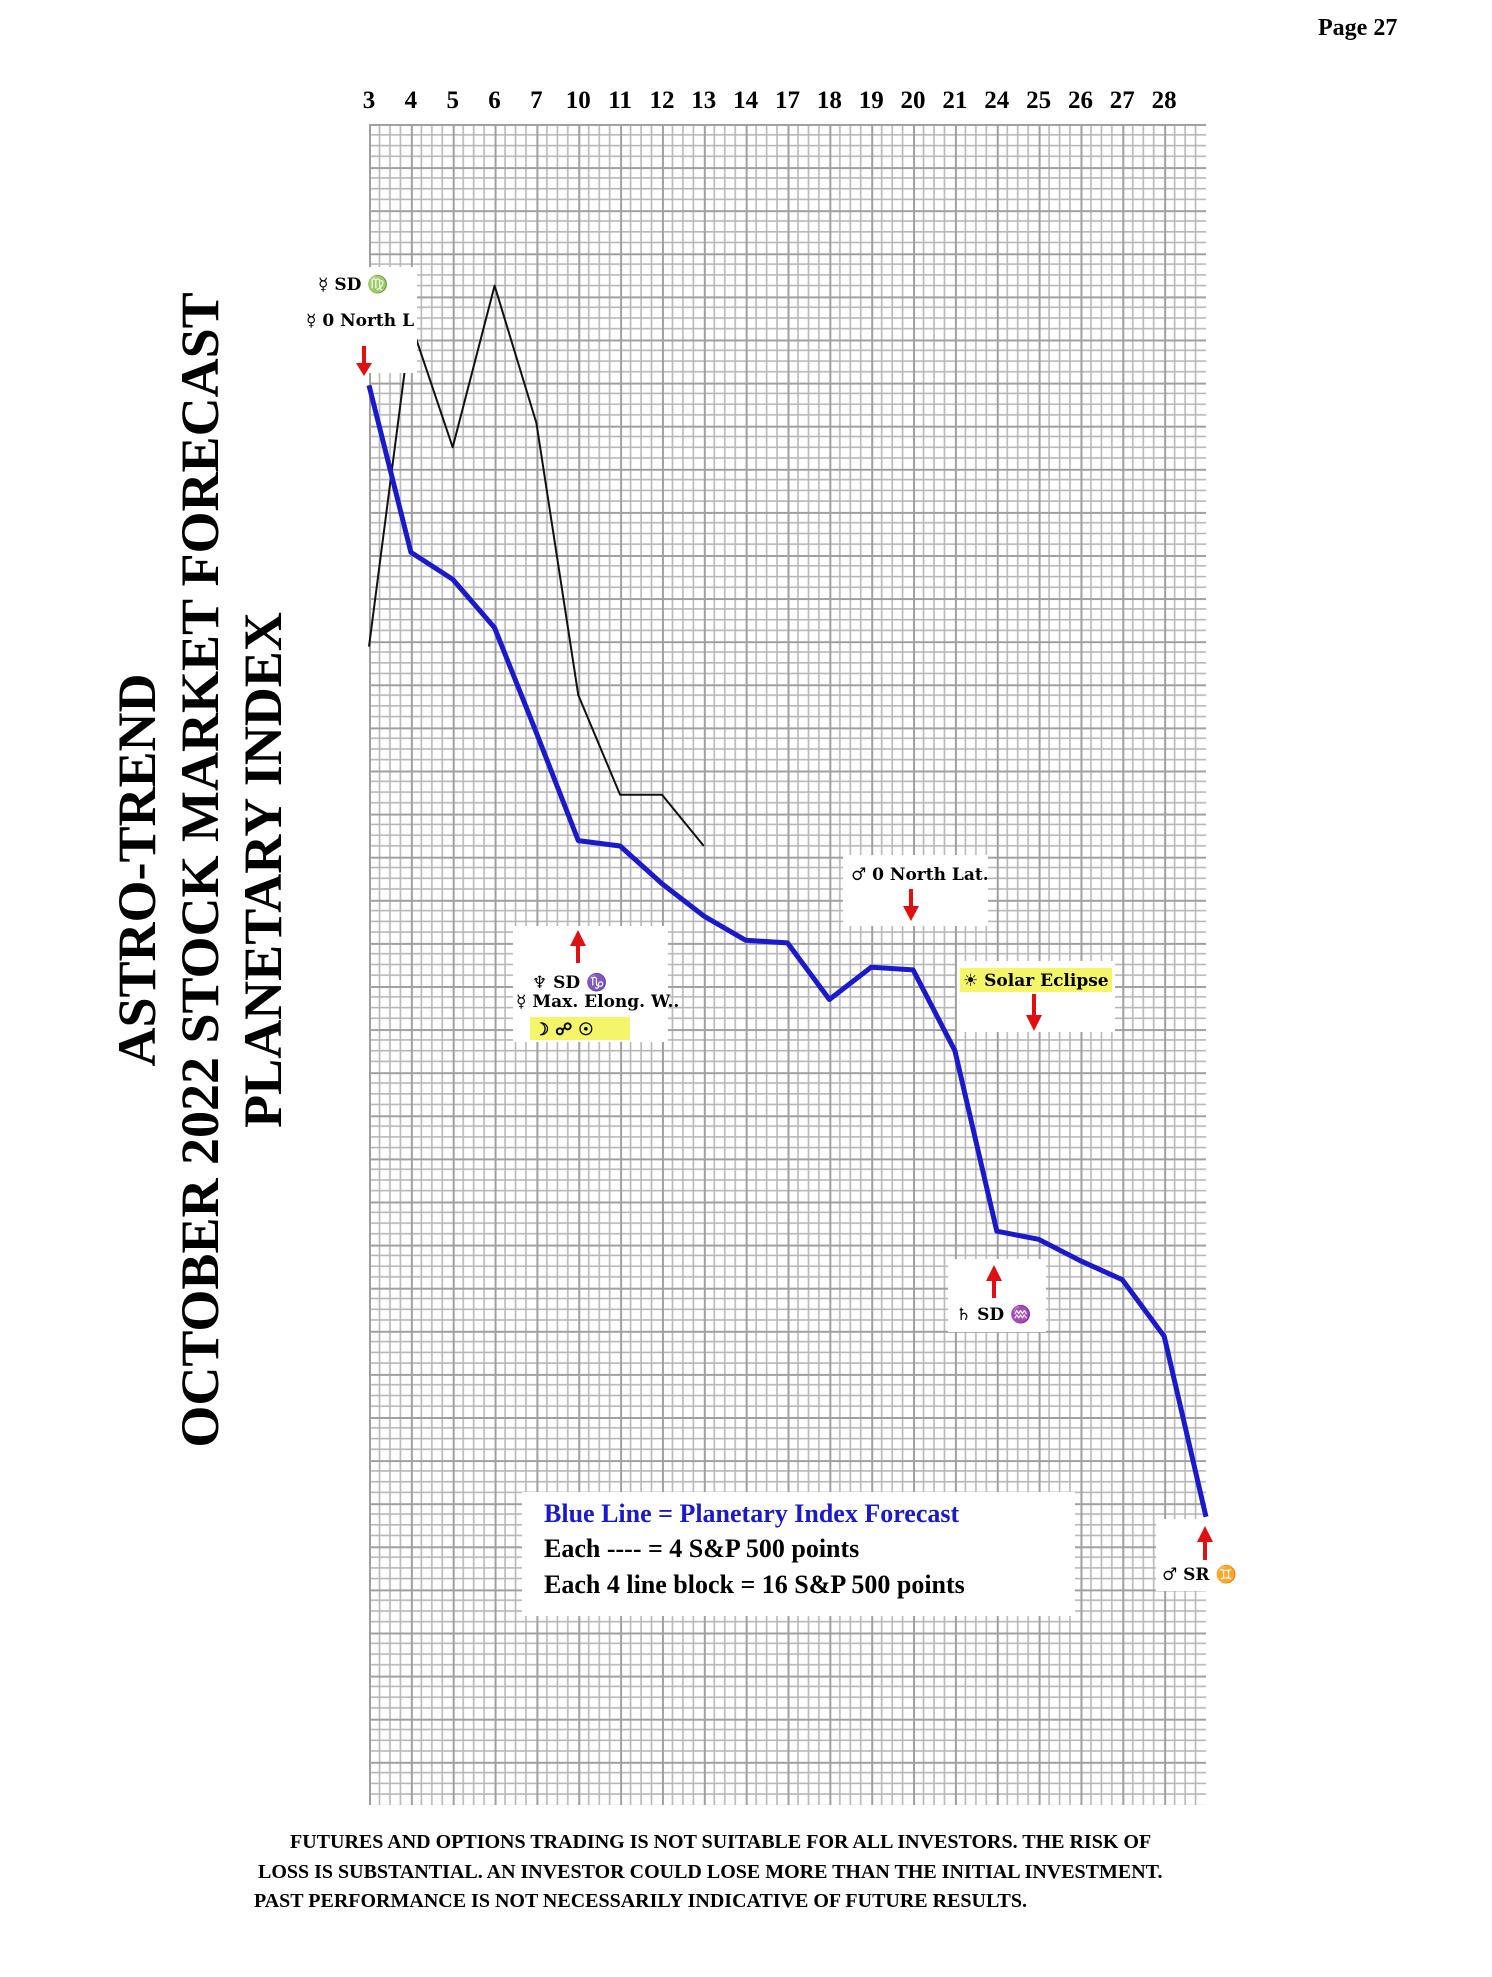 This screenshot has width=1492, height=1977. I want to click on x-tick-label: 26, so click(1080, 100).